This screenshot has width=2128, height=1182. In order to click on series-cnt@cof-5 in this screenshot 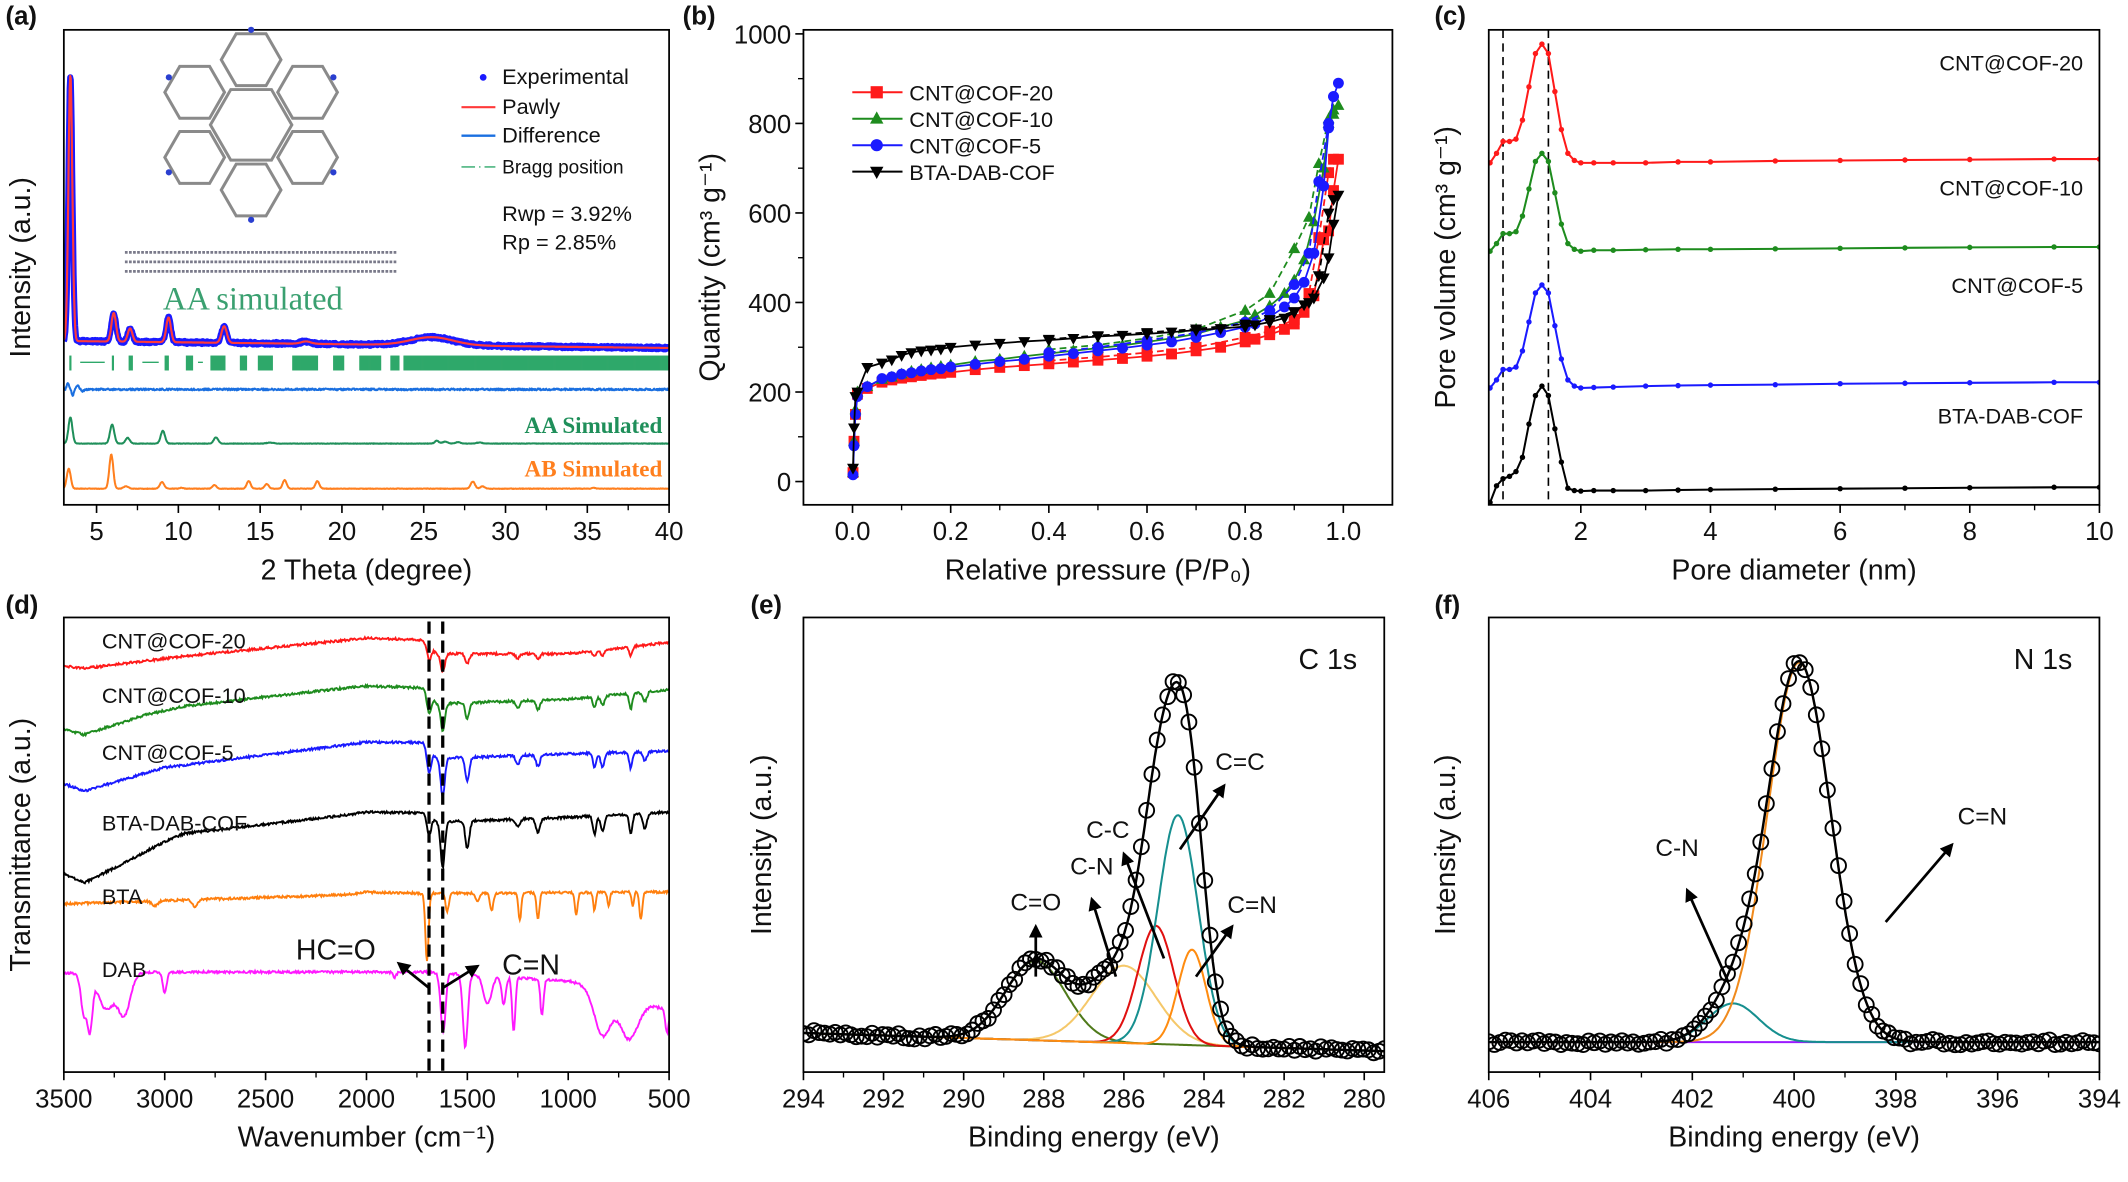, I will do `click(1794, 336)`.